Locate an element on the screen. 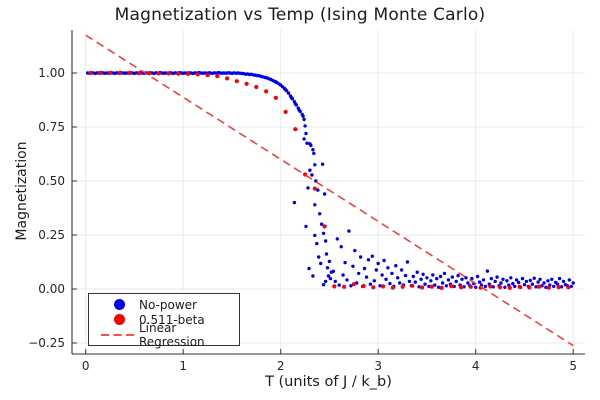 The image size is (600, 400). legend-label-linear-regression: Linear Regression is located at coordinates (172, 334).